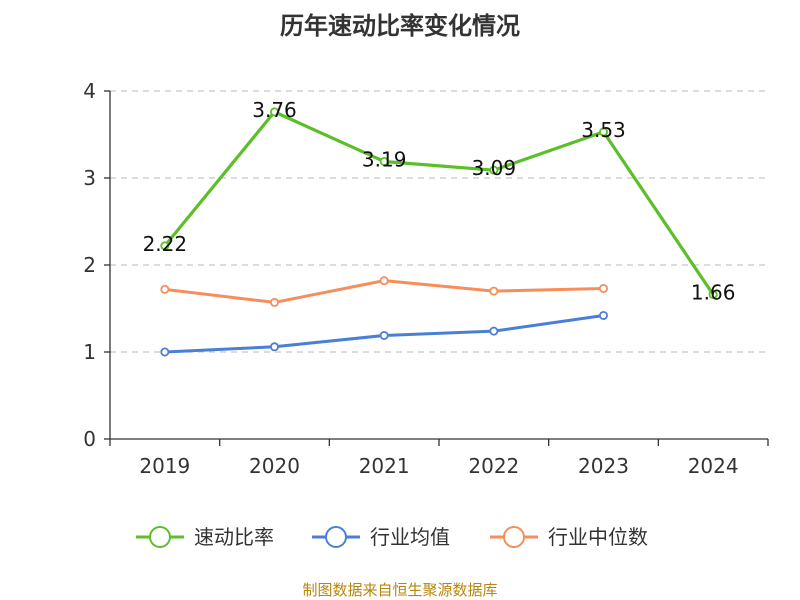 Image resolution: width=800 pixels, height=600 pixels. I want to click on y-tick-label: 1, so click(89, 352).